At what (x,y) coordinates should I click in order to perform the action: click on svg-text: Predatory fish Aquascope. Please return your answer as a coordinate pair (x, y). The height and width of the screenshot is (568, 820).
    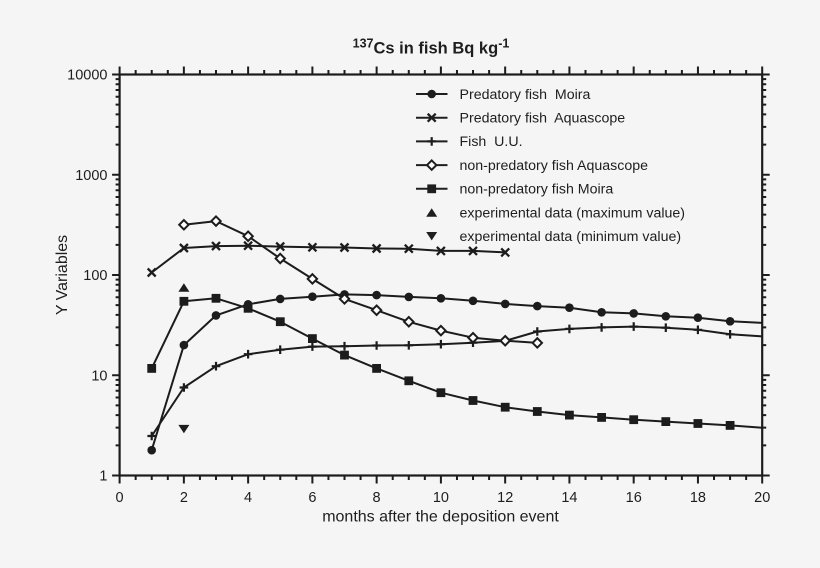
    Looking at the image, I should click on (543, 119).